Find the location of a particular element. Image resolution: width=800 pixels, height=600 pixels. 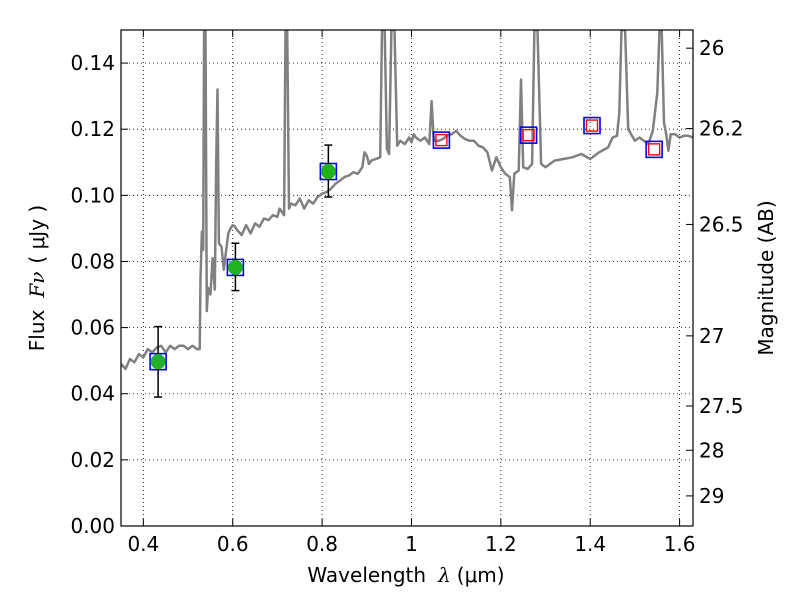

x-tick-label: 0.6 is located at coordinates (233, 544).